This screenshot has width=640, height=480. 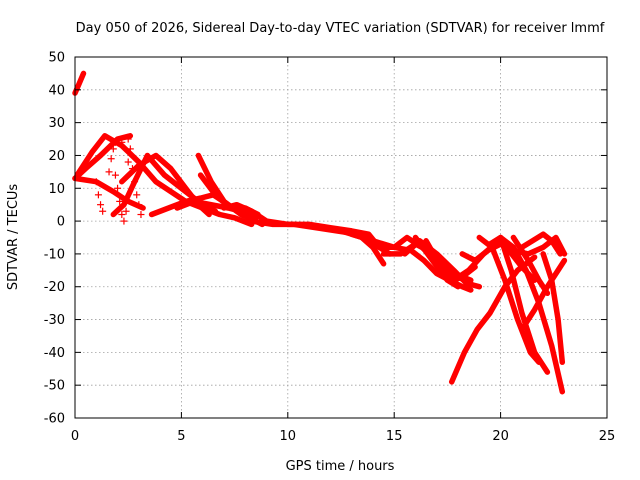 I want to click on series-line-s24, so click(x=531, y=314).